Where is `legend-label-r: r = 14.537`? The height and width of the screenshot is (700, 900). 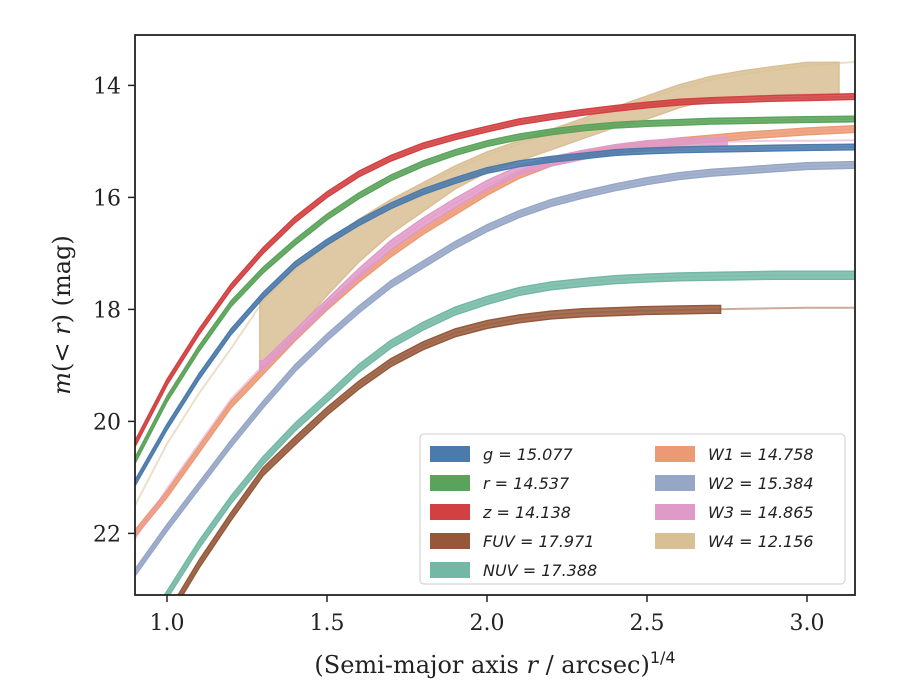
legend-label-r: r = 14.537 is located at coordinates (526, 483).